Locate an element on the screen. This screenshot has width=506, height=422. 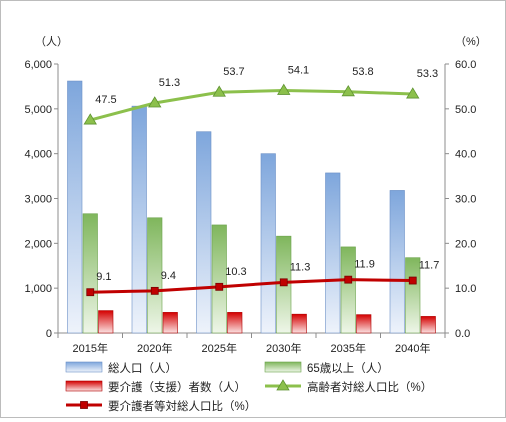
data-label-care-ratio: 11.7 is located at coordinates (429, 266).